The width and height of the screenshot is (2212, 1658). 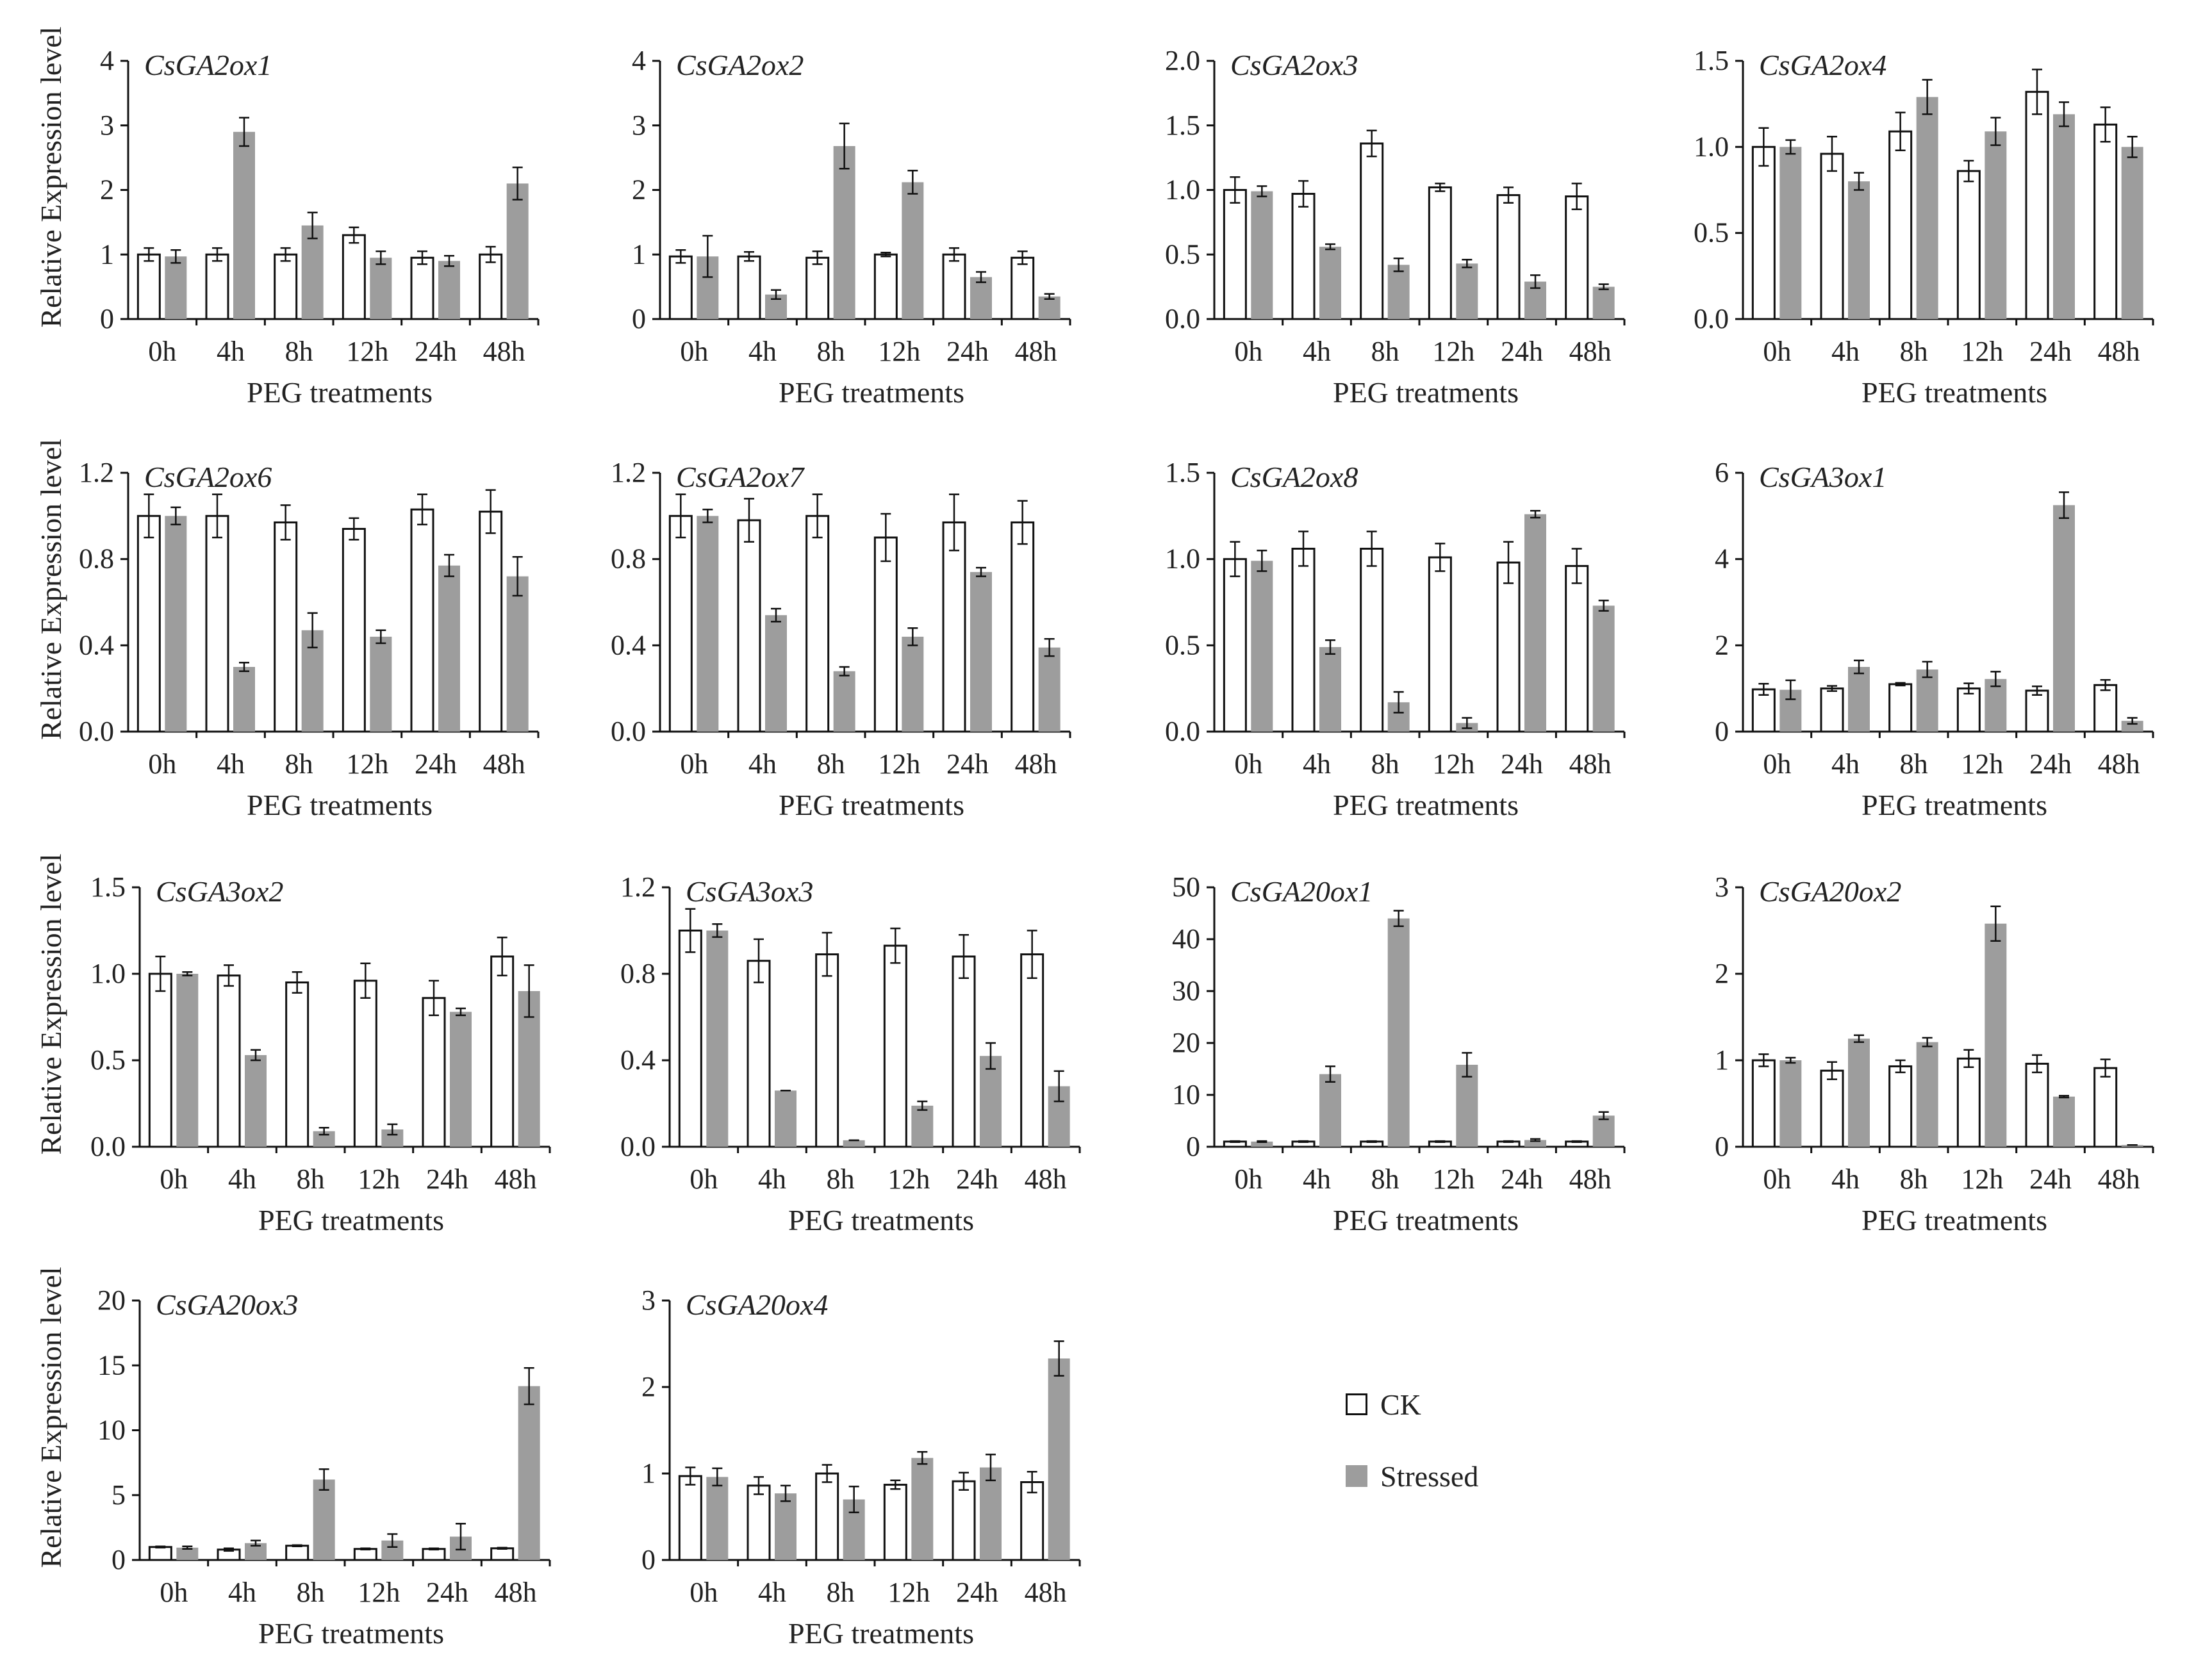 I want to click on y-tick-label: 1.5, so click(x=108, y=887).